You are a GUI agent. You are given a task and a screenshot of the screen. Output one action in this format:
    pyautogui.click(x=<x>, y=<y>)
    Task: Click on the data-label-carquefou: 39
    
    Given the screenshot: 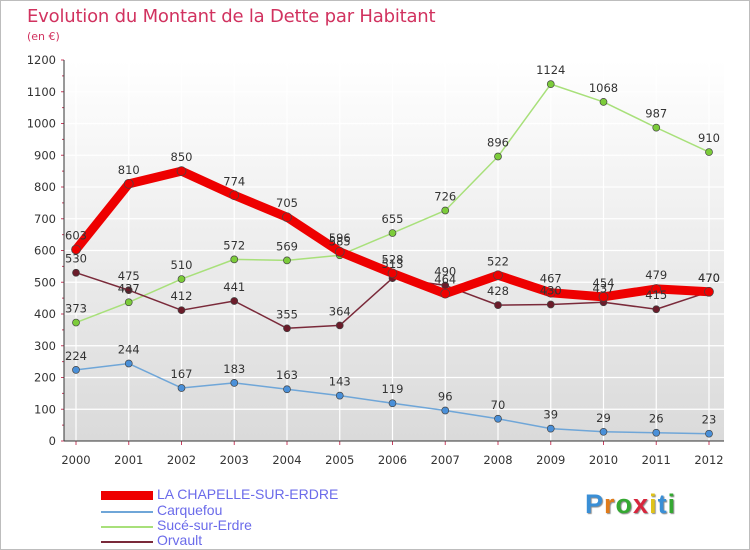 What is the action you would take?
    pyautogui.click(x=550, y=415)
    